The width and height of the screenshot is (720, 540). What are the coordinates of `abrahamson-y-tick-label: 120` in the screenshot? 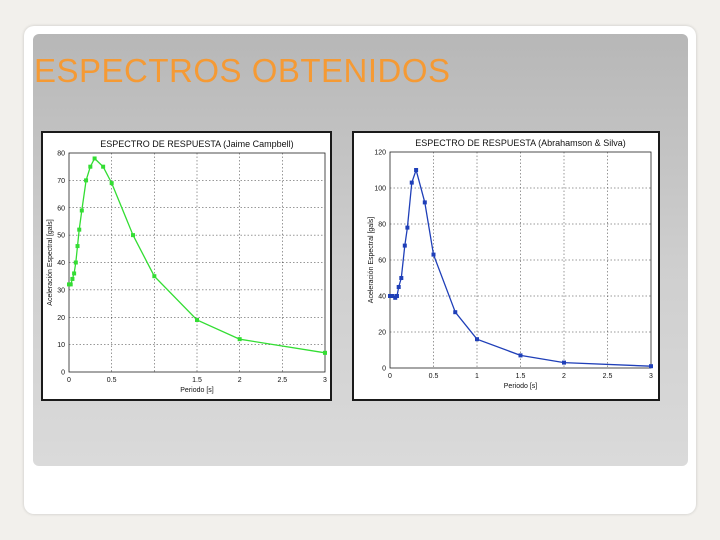 It's located at (380, 153).